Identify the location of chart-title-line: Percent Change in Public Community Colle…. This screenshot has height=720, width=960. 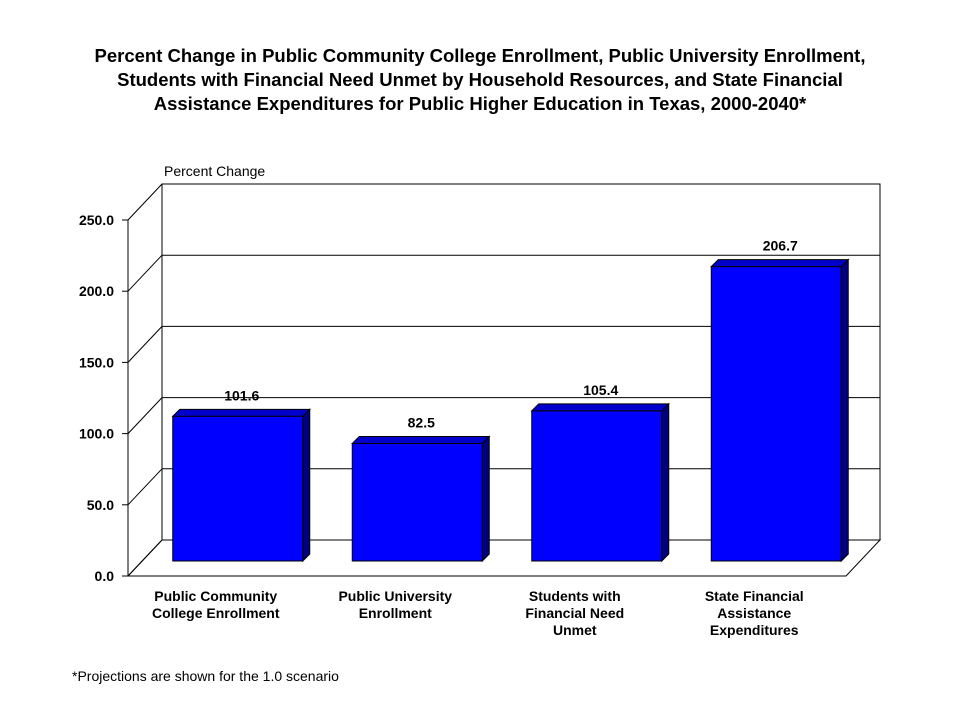
(480, 55).